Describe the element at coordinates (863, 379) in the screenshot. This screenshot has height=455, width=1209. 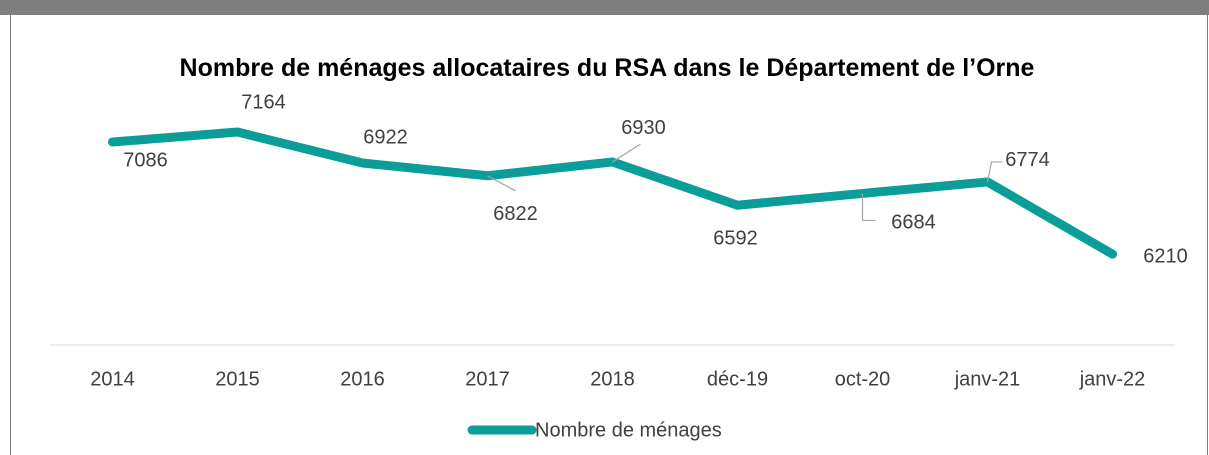
I see `x-tick-label: oct-20` at that location.